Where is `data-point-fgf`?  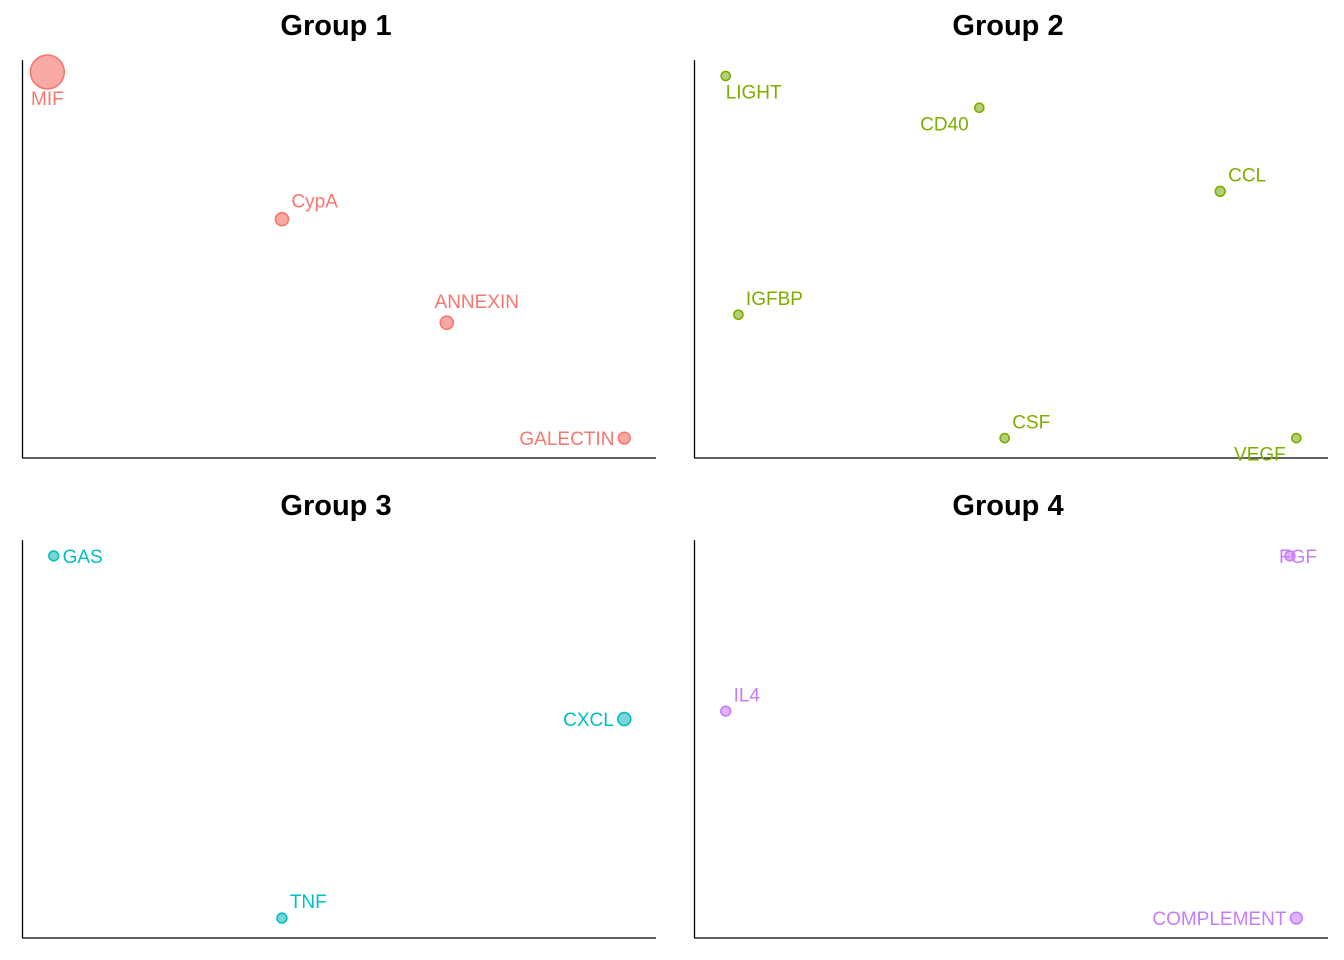
data-point-fgf is located at coordinates (1290, 556).